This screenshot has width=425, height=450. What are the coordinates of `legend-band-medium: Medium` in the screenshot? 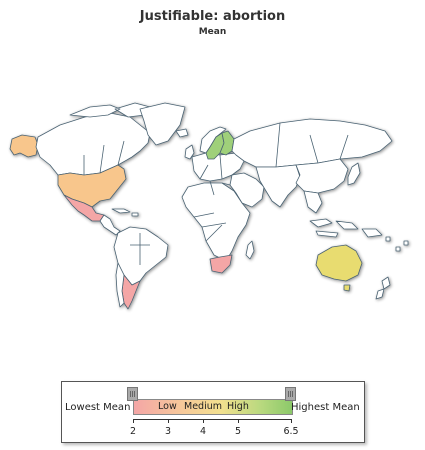 It's located at (203, 406).